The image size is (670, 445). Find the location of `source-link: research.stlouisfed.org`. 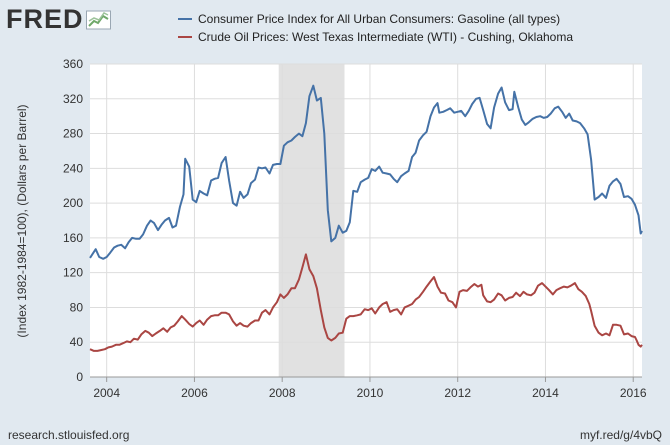

source-link: research.stlouisfed.org is located at coordinates (69, 435).